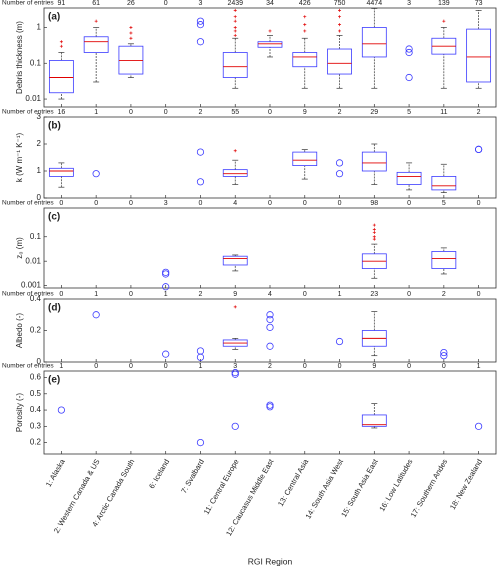 The width and height of the screenshot is (500, 571). Describe the element at coordinates (36, 298) in the screenshot. I see `y-tick-label: 0.4` at that location.